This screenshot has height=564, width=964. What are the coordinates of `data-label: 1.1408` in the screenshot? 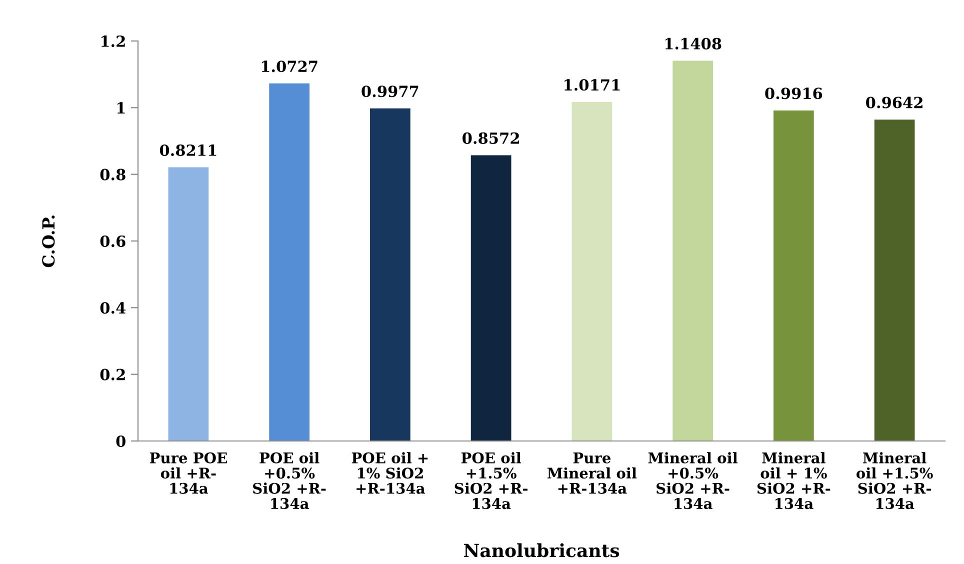 It's located at (693, 44).